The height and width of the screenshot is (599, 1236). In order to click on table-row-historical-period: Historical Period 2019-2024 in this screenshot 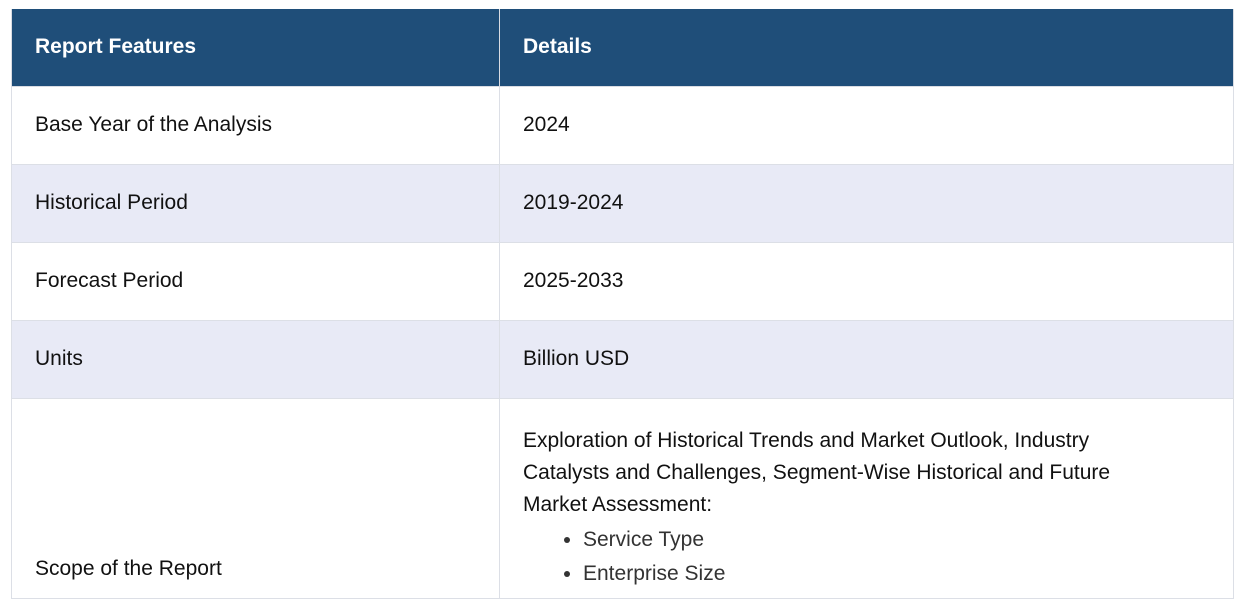, I will do `click(622, 203)`.